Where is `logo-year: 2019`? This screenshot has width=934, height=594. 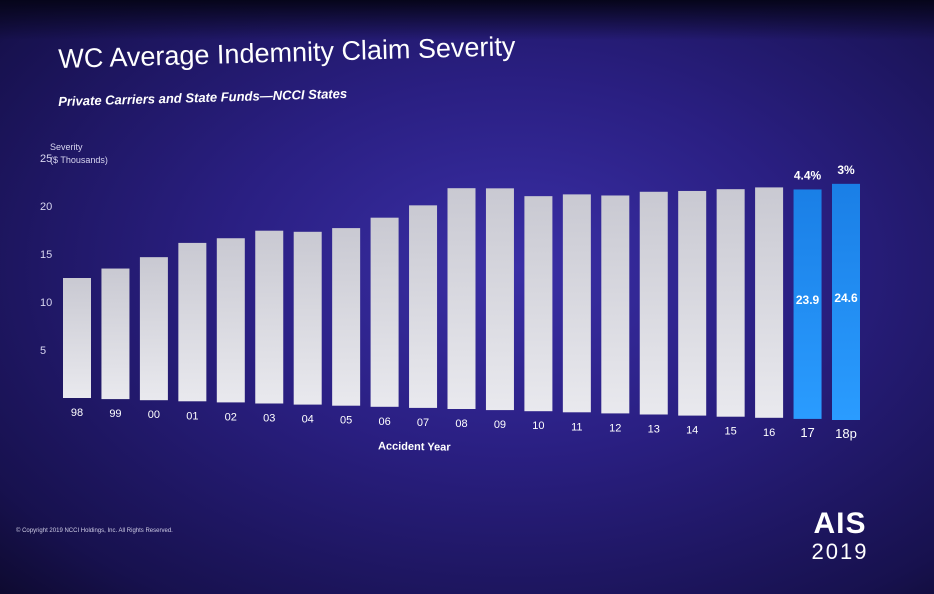
logo-year: 2019 is located at coordinates (840, 551).